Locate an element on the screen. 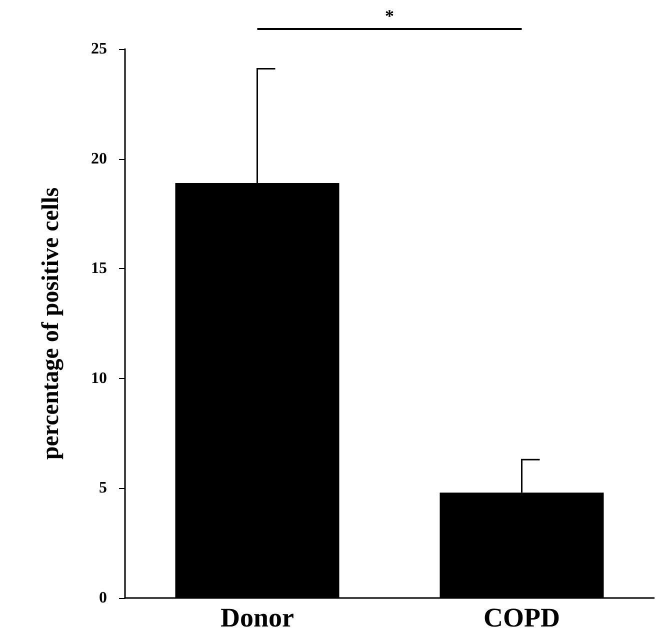 The height and width of the screenshot is (641, 669). y-tick-label: 5 is located at coordinates (103, 488).